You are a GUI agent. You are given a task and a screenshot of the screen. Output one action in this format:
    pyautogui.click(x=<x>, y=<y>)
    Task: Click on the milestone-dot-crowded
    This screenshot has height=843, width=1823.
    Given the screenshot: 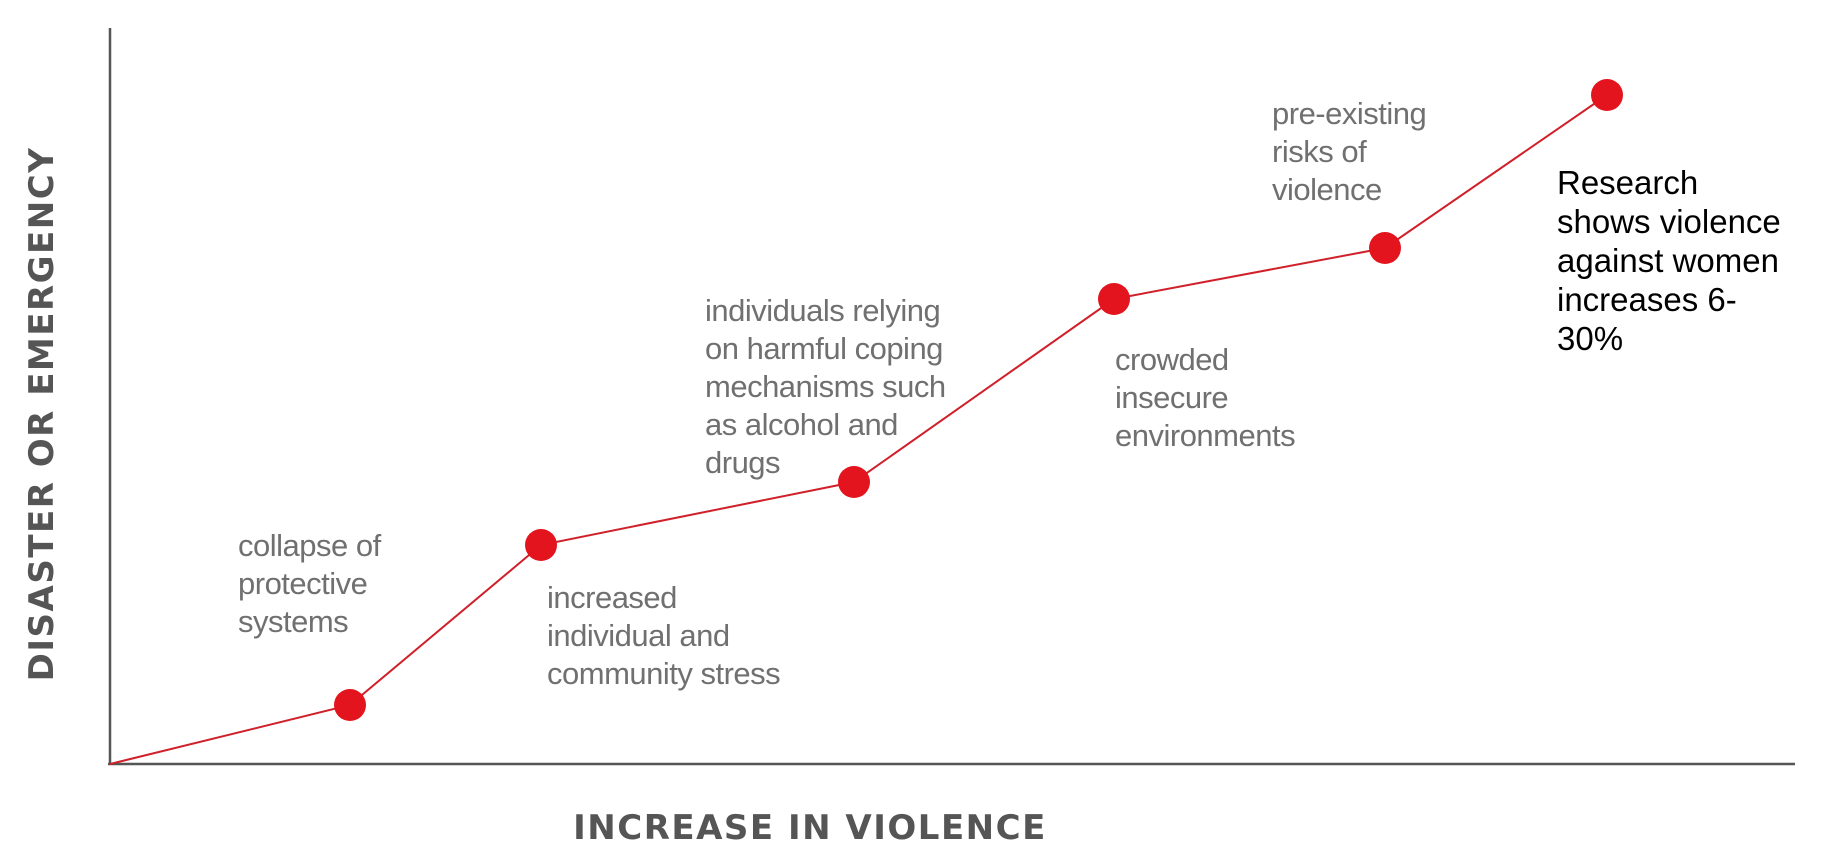 What is the action you would take?
    pyautogui.click(x=1114, y=299)
    